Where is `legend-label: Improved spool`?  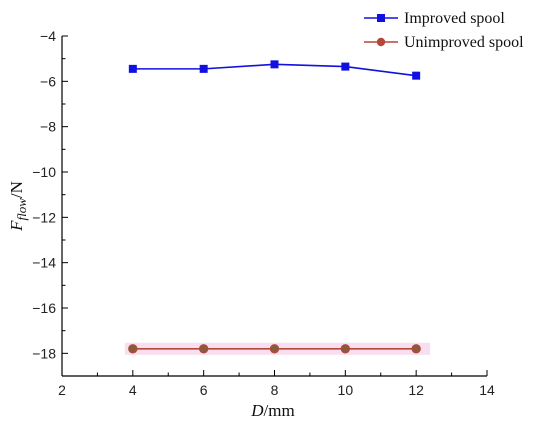 legend-label: Improved spool is located at coordinates (454, 18).